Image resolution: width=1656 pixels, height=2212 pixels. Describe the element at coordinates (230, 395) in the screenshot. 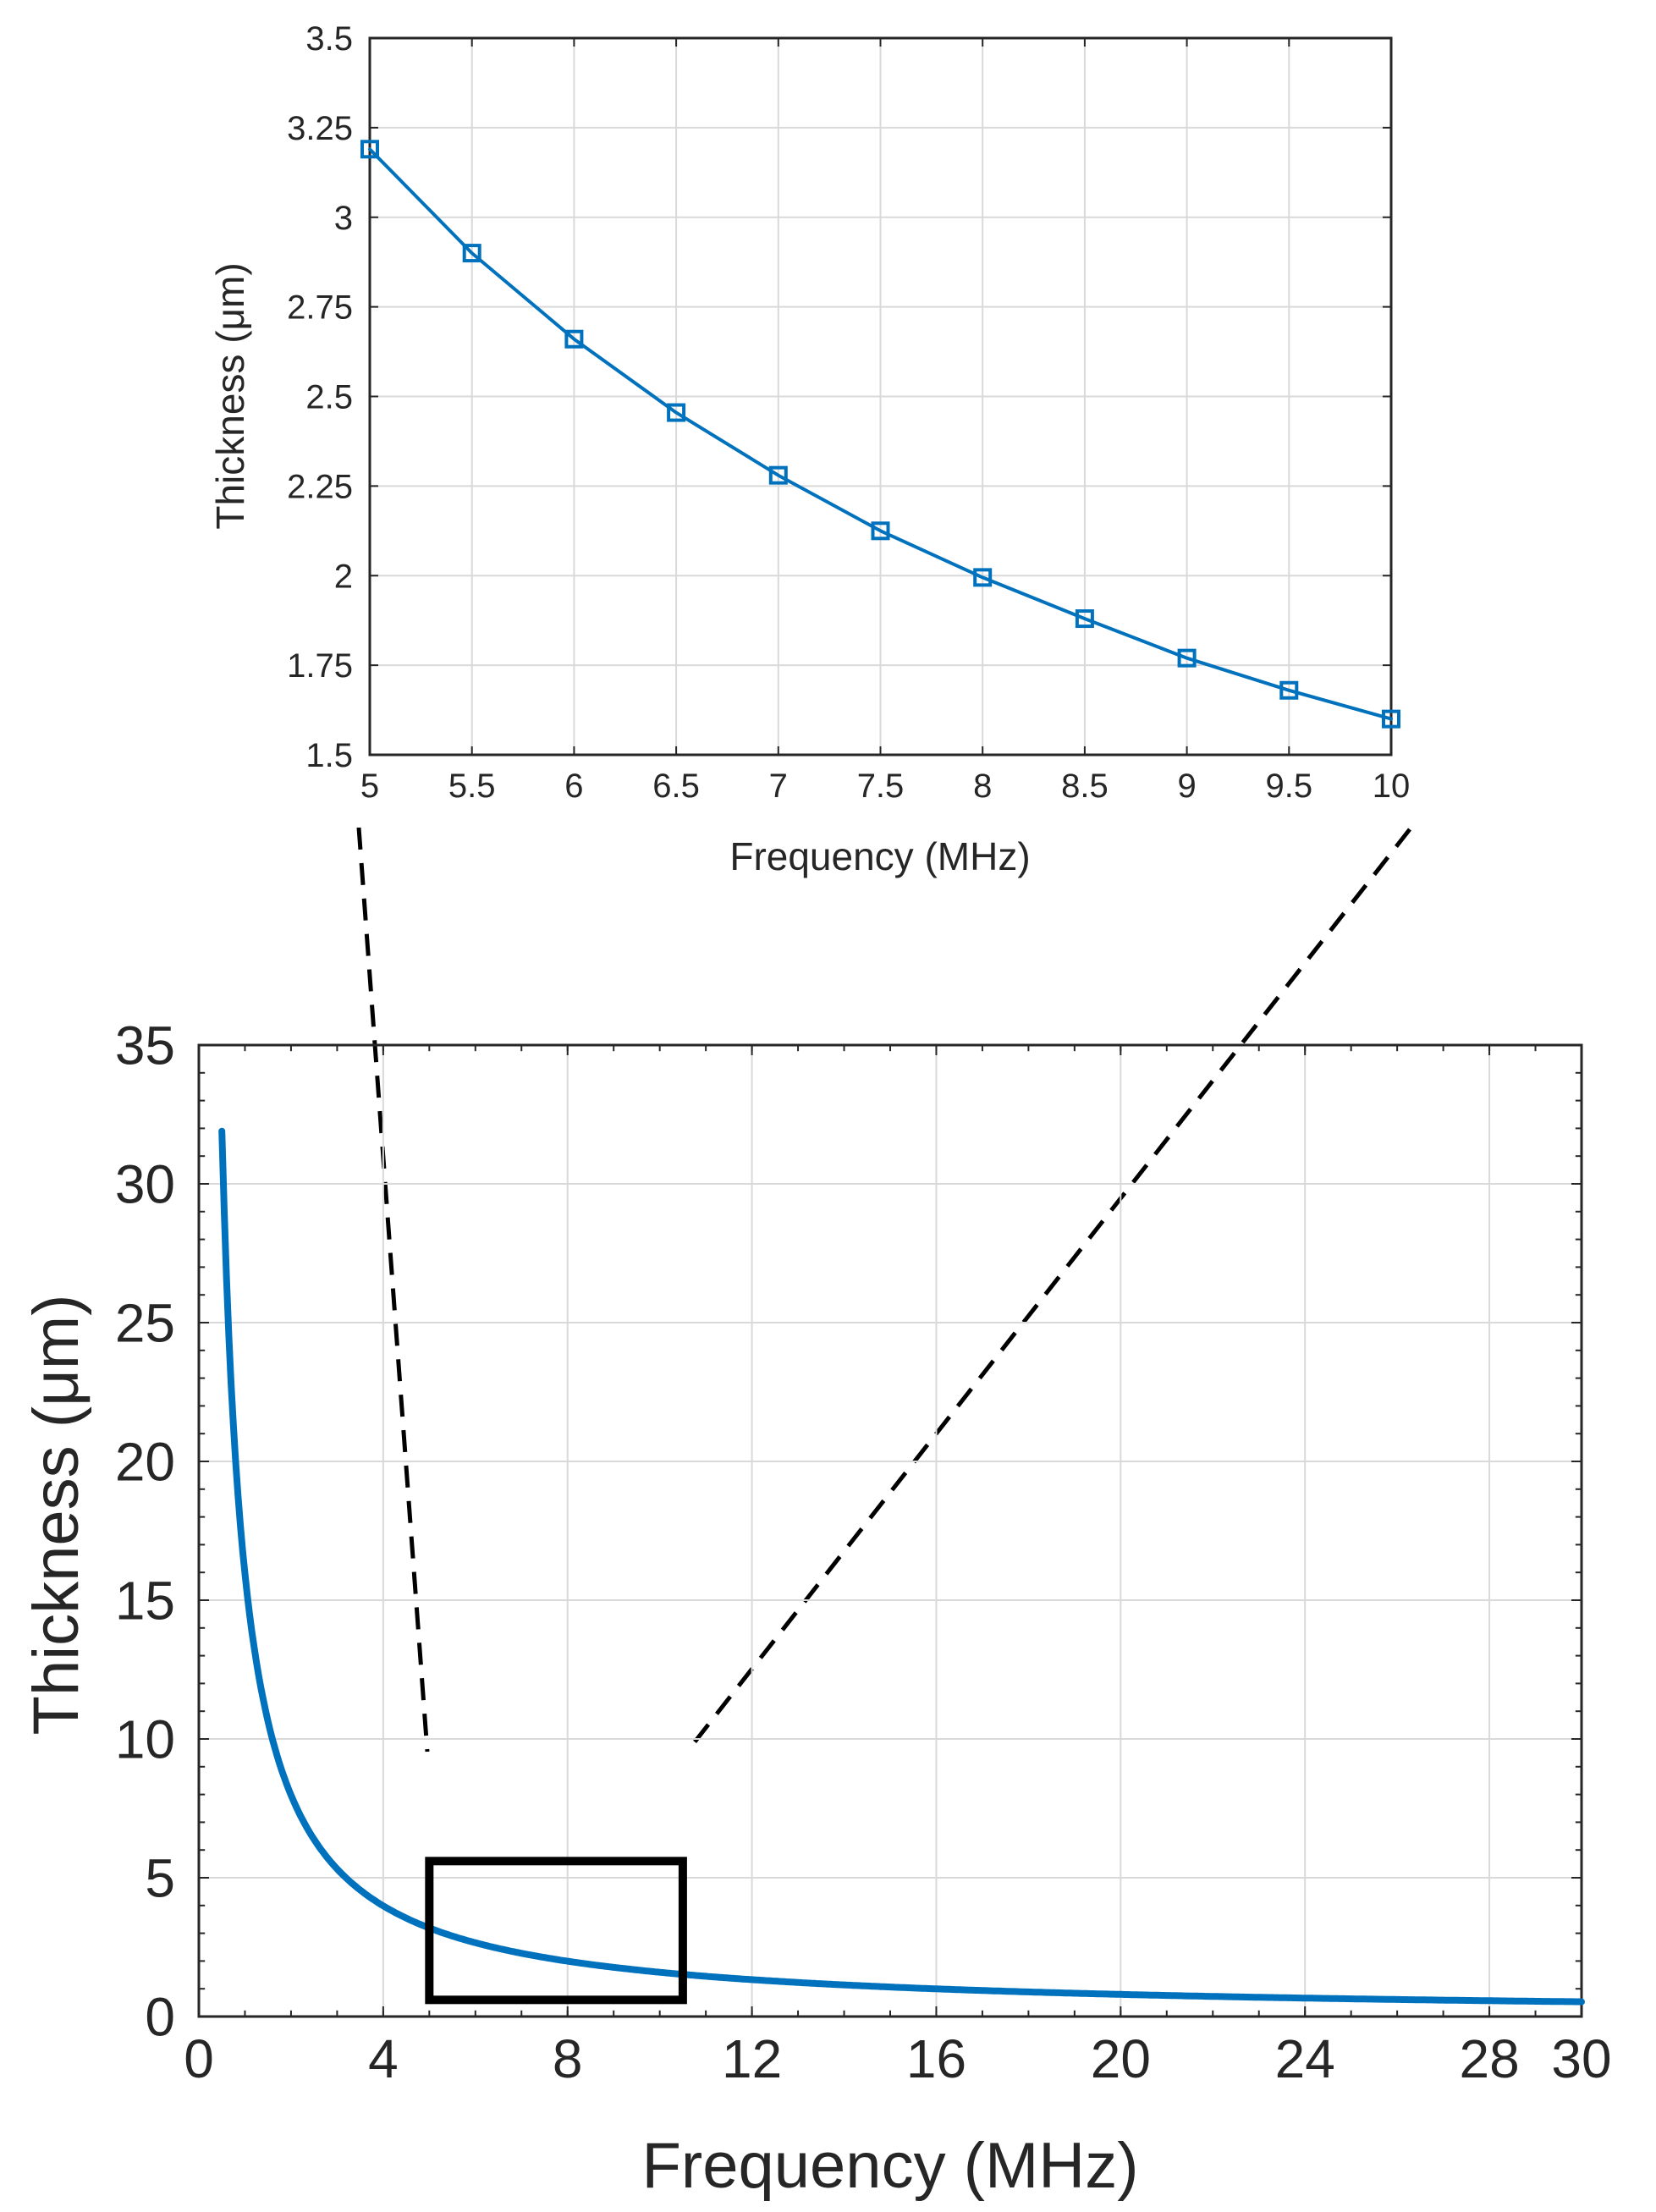

I see `inset-y-axis-label: Thickness (μm)` at that location.